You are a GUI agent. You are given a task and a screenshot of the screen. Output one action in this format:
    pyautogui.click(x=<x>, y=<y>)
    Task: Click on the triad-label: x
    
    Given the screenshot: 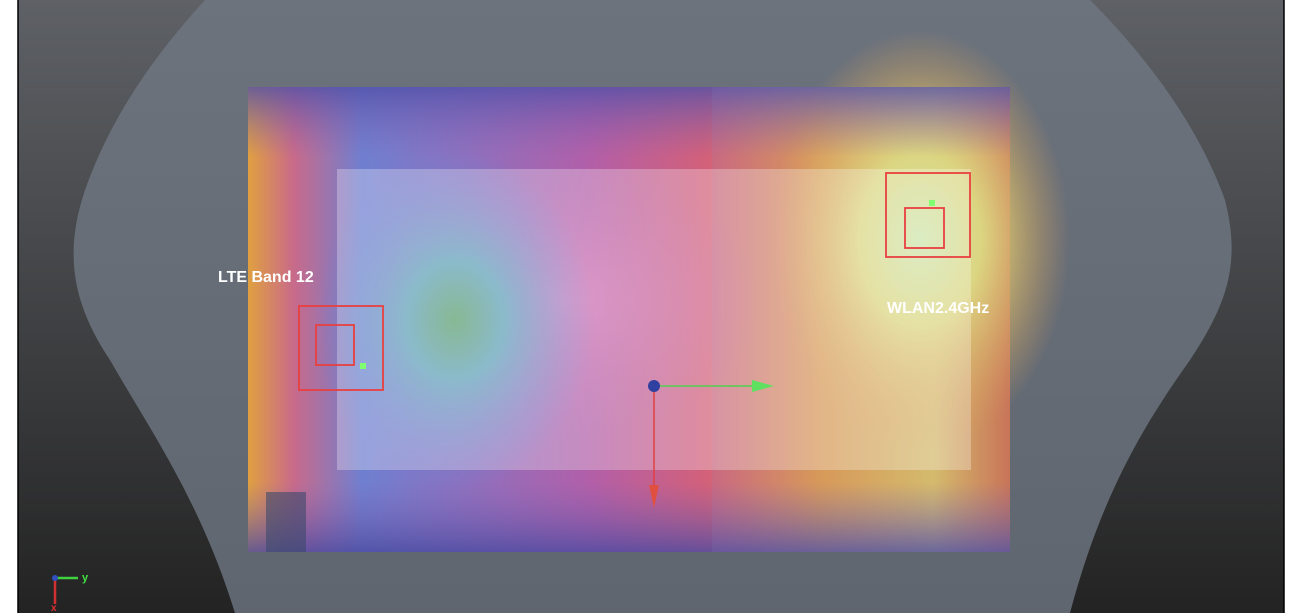 What is the action you would take?
    pyautogui.click(x=54, y=608)
    